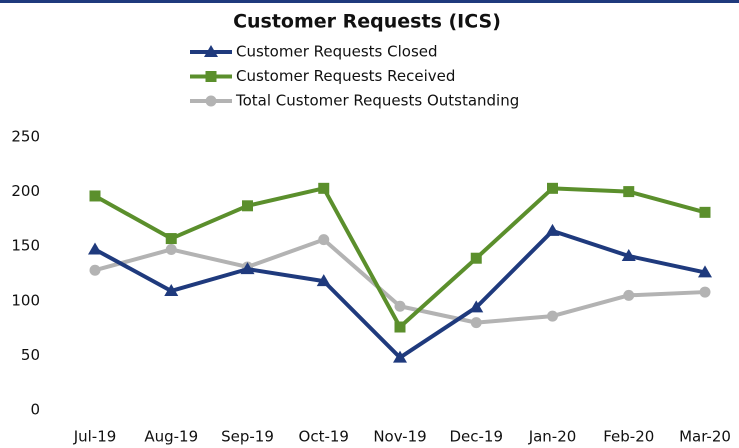 This screenshot has width=739, height=448. I want to click on x-tick-label: Nov-19, so click(399, 437).